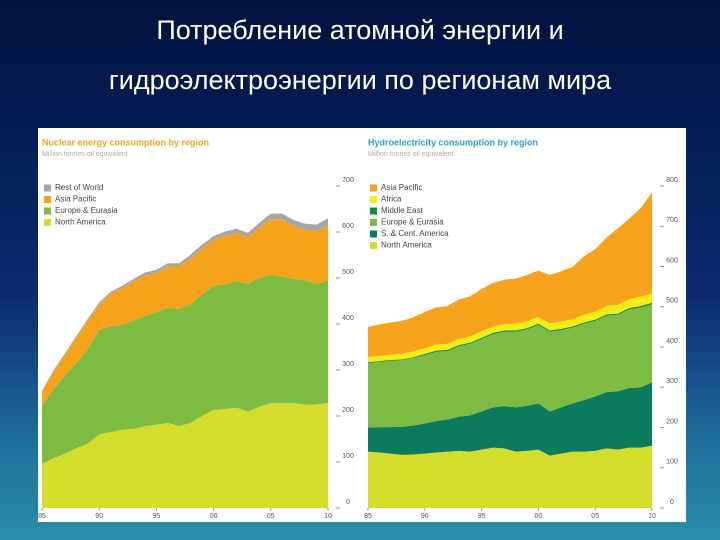 This screenshot has width=720, height=540. I want to click on chart-title: Hydroelectricity consumption by region, so click(453, 142).